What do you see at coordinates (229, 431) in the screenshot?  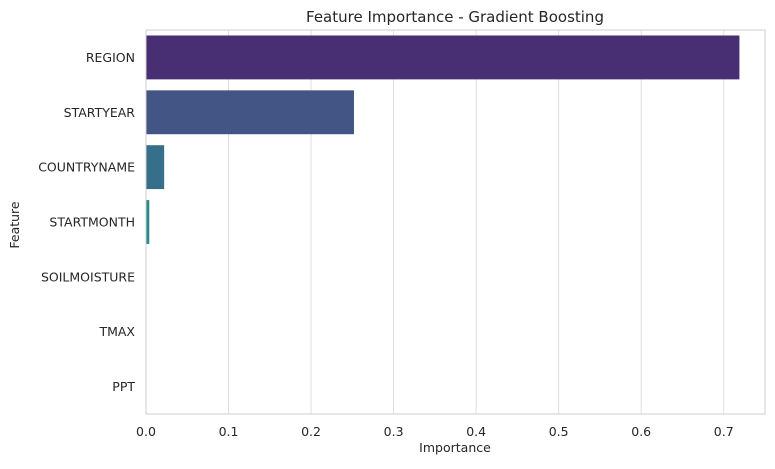 I see `x-tick-label: 0.1` at bounding box center [229, 431].